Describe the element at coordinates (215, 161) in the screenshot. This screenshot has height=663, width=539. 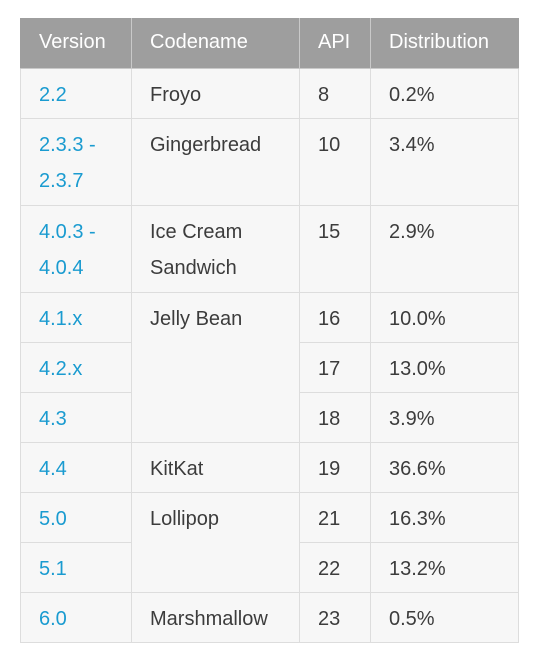
I see `codename-cell: Gingerbread` at that location.